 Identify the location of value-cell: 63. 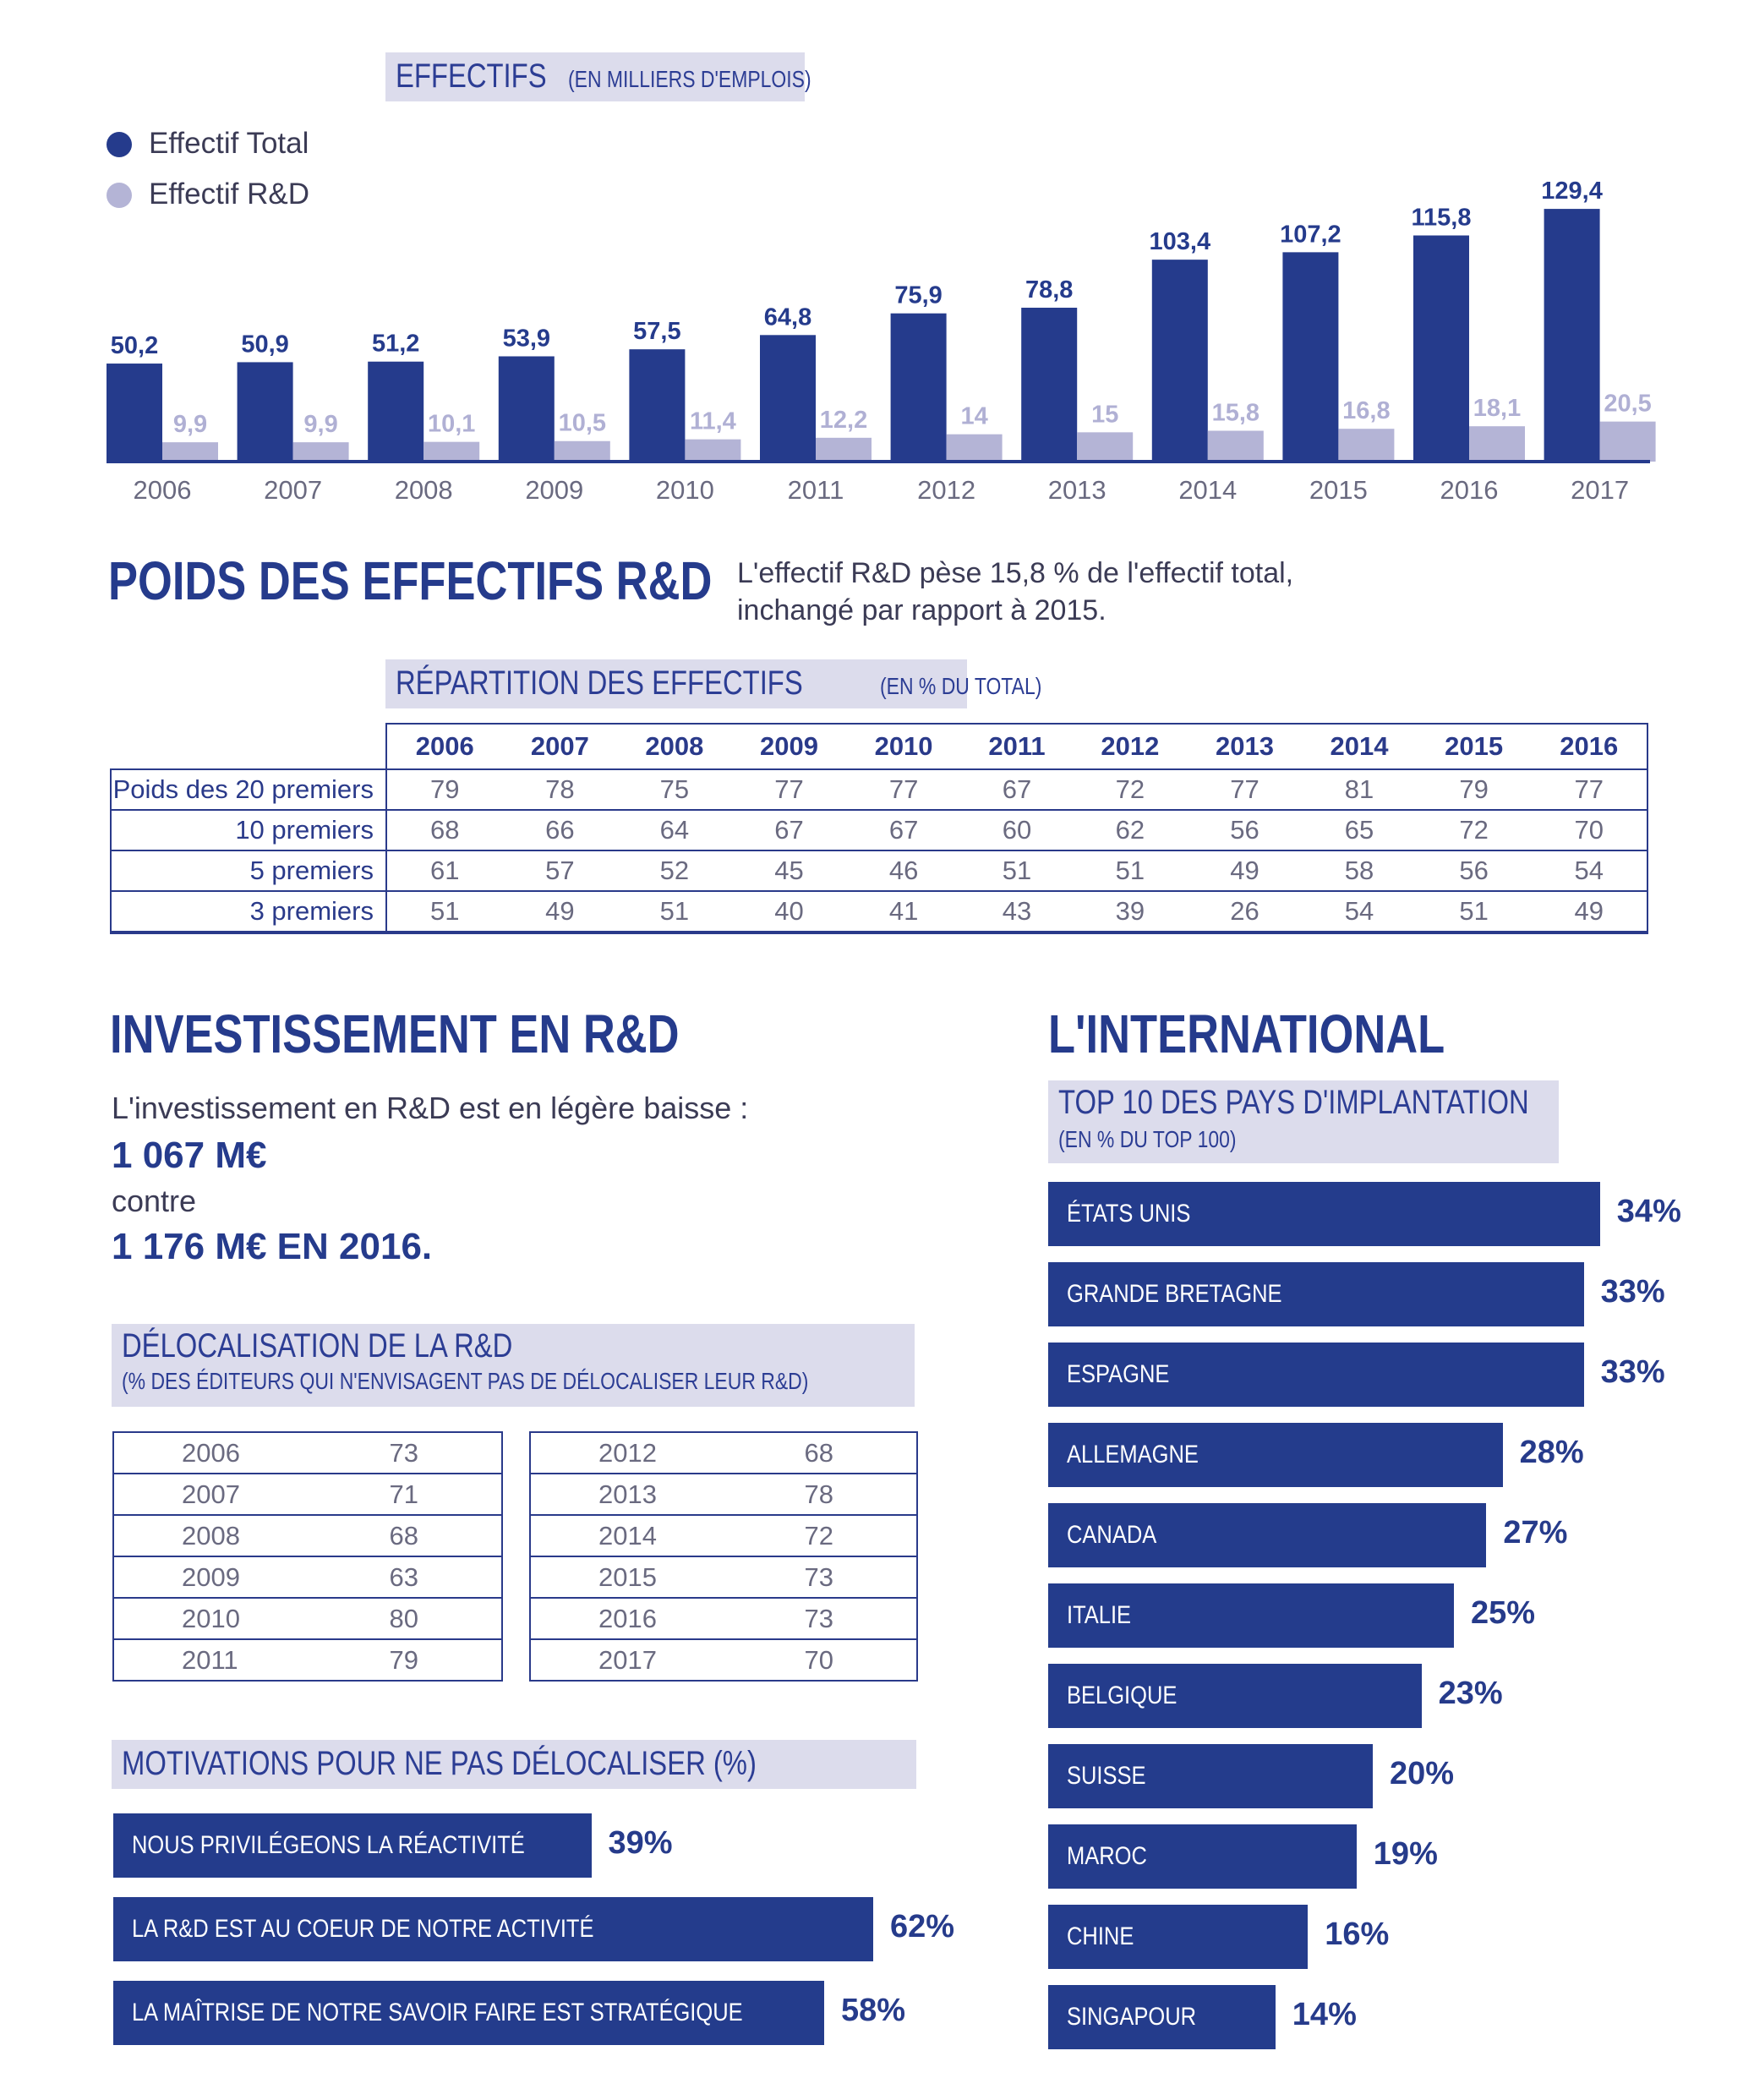
(410, 1577).